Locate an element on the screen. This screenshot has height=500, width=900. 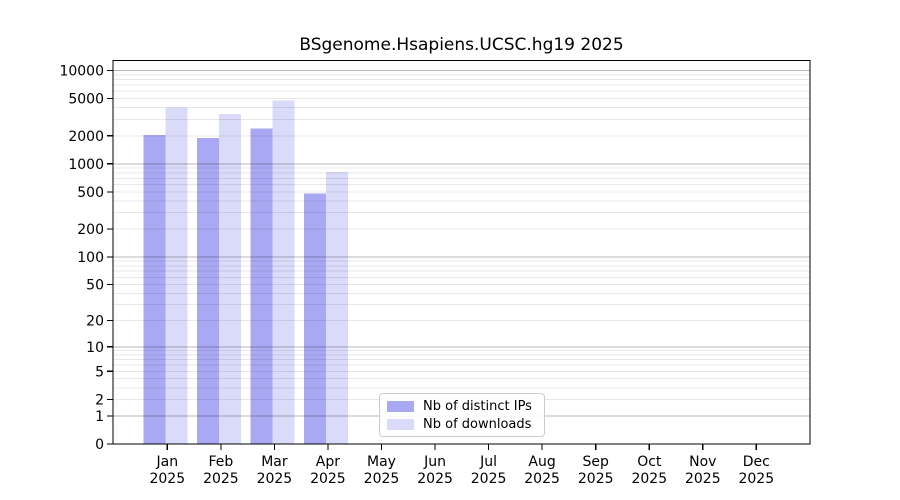
legend-entry-downloads: Nb of downloads is located at coordinates (459, 424).